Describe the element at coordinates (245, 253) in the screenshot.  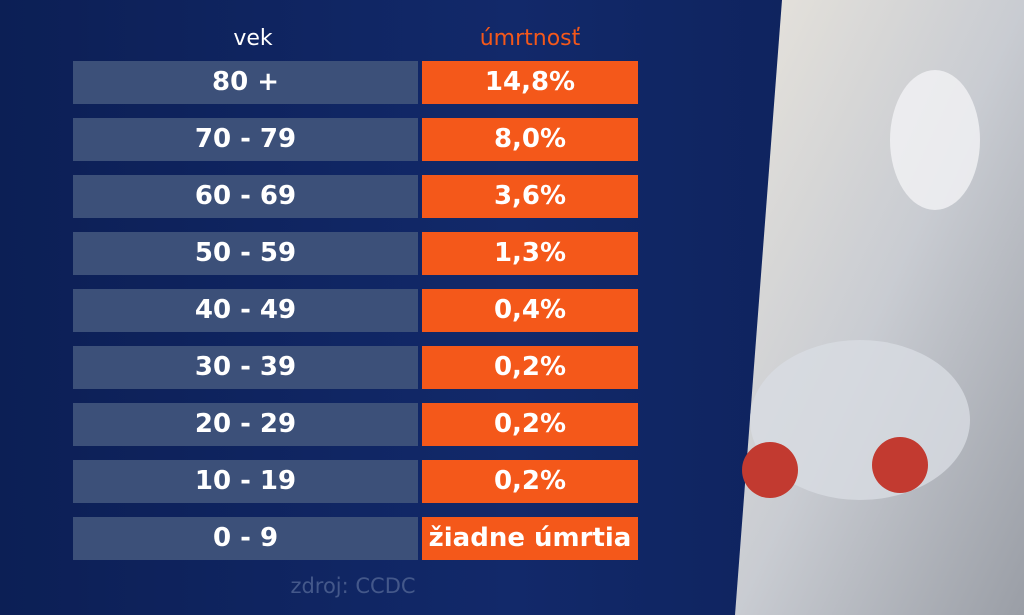
I see `age-cell: 50 - 59` at that location.